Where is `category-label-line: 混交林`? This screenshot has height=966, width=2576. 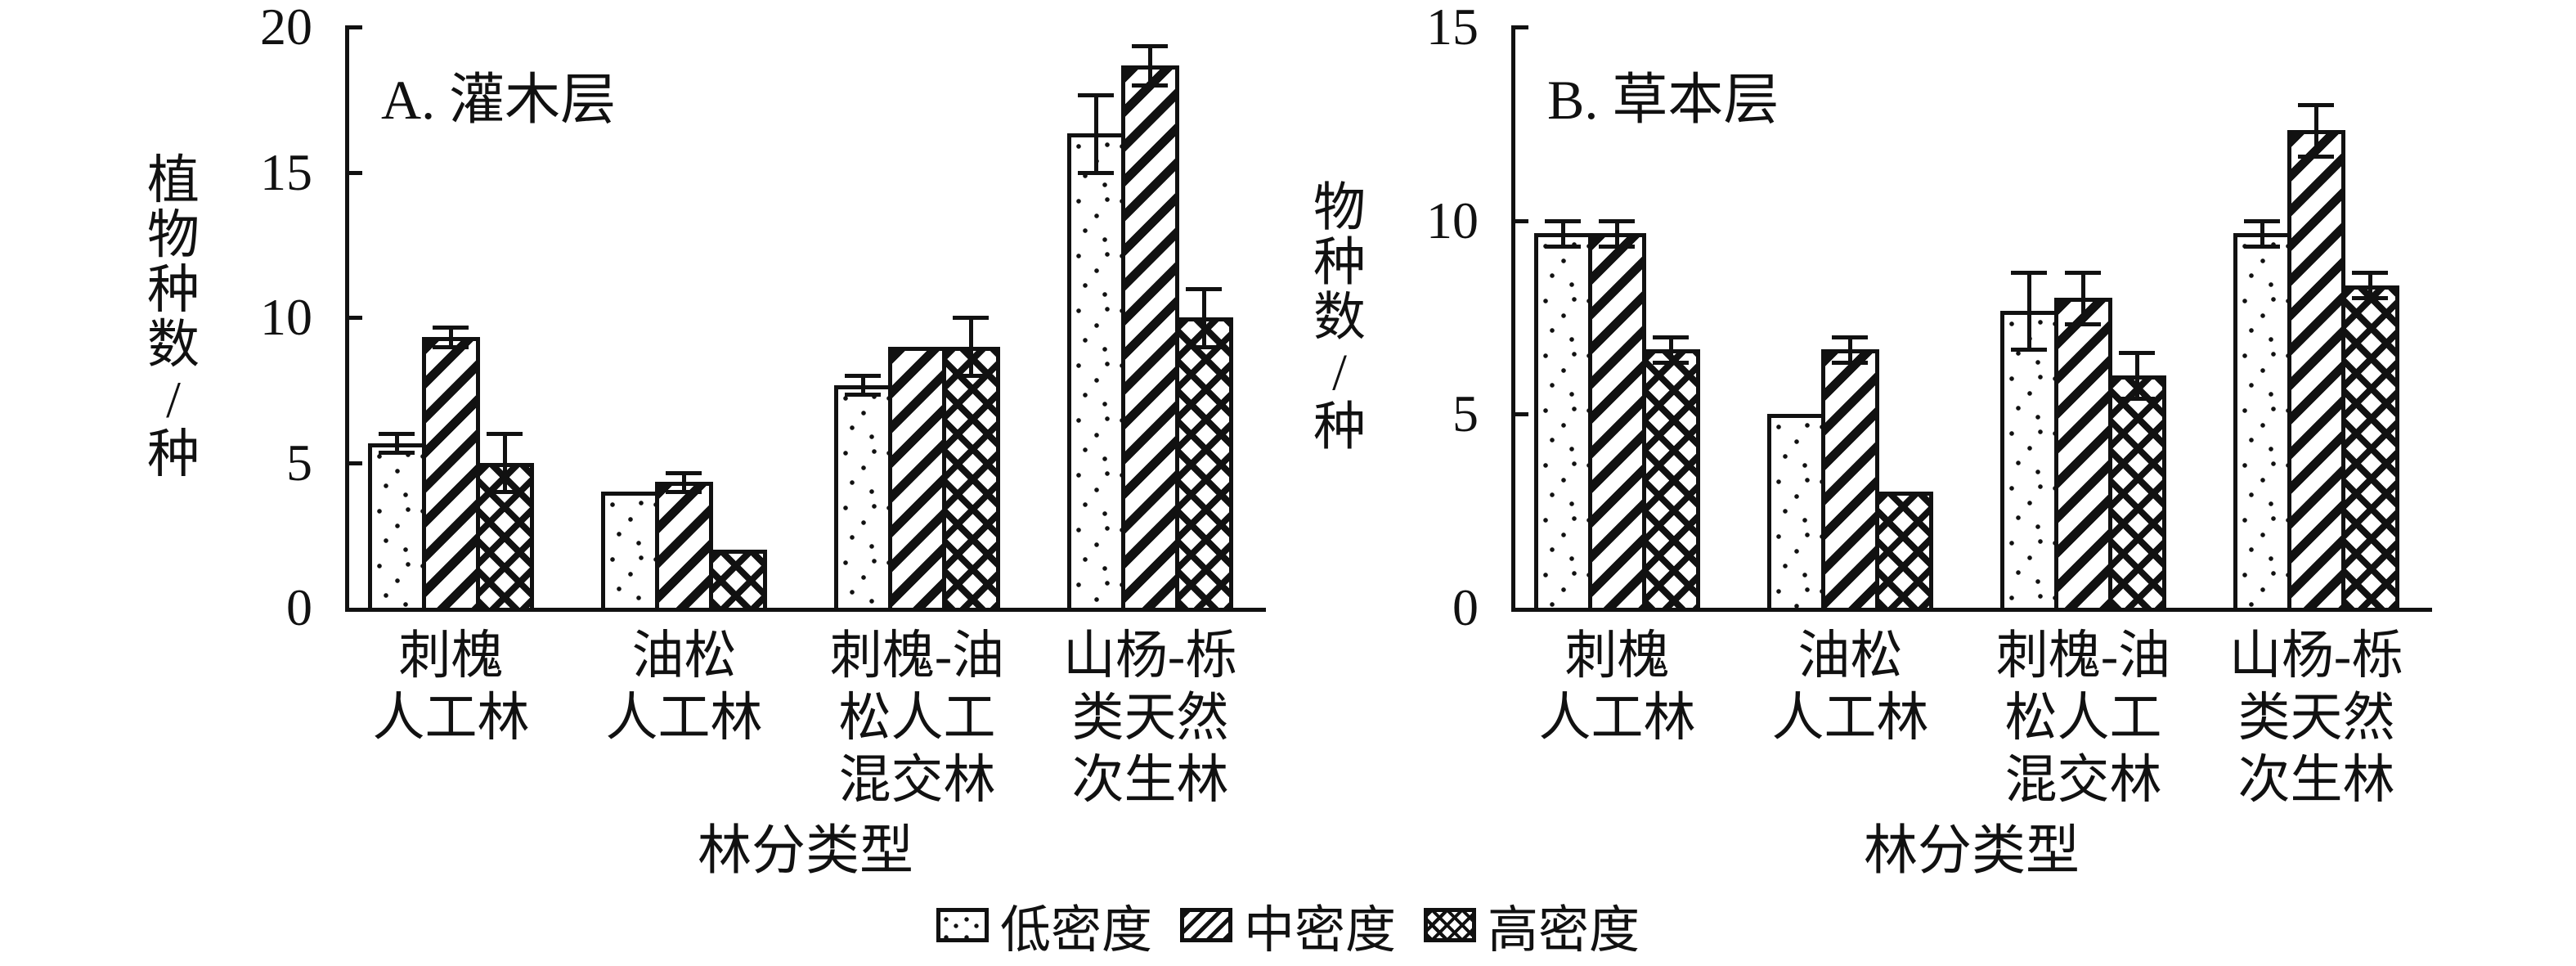 category-label-line: 混交林 is located at coordinates (917, 780).